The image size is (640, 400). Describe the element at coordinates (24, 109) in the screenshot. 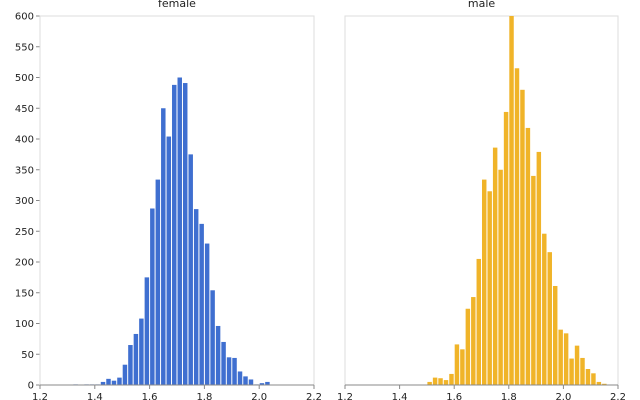

I see `y-tick-label: 450` at that location.